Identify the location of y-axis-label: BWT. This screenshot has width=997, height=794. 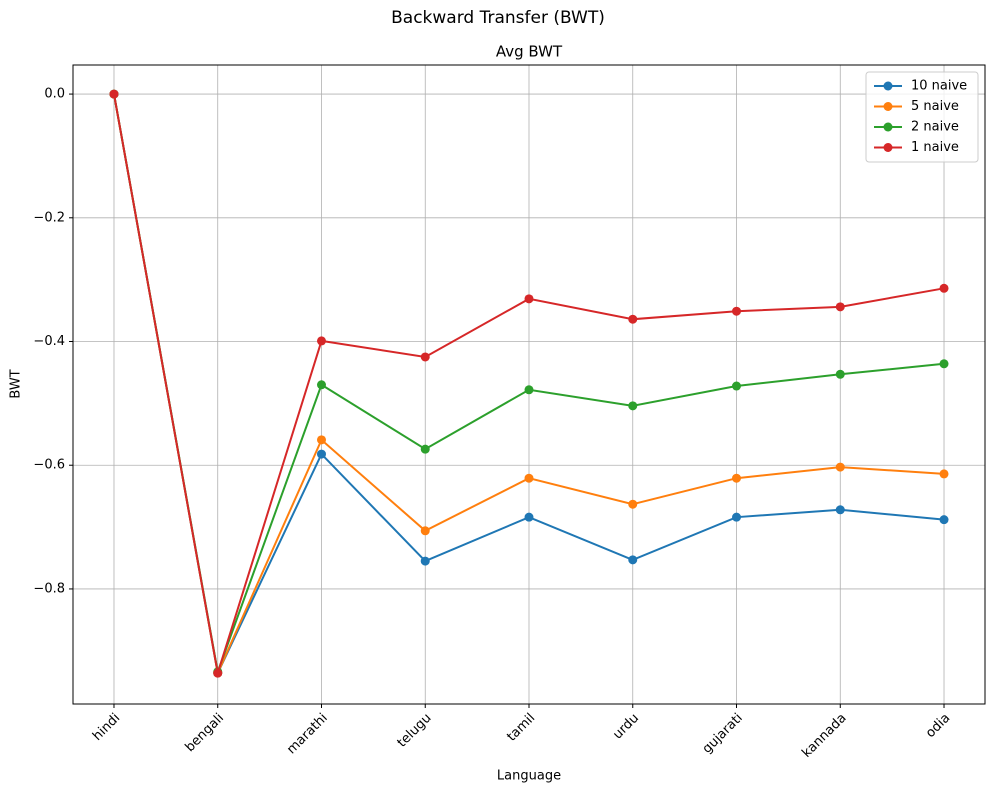
(16, 383).